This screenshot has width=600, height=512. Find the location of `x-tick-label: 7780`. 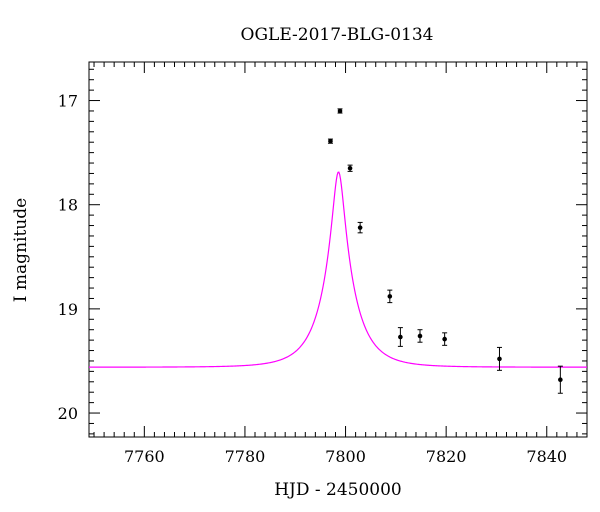

x-tick-label: 7780 is located at coordinates (245, 456).